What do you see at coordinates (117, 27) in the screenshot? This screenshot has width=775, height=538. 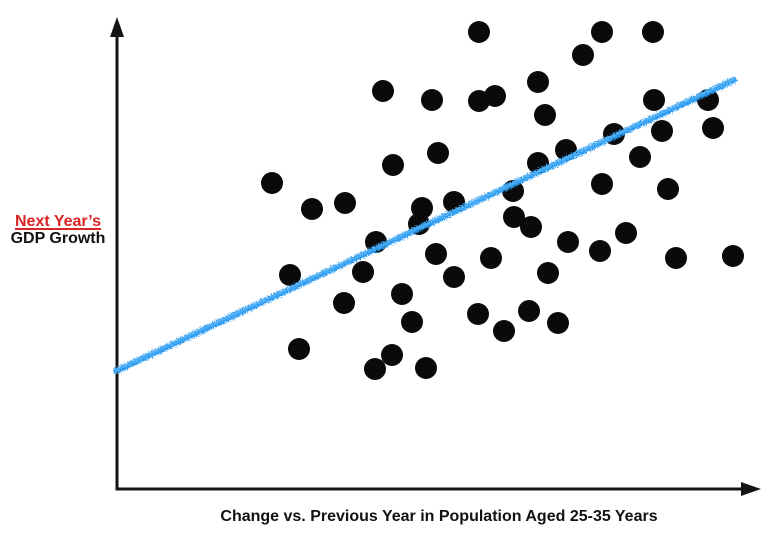 I see `y-axis-arrow-icon` at bounding box center [117, 27].